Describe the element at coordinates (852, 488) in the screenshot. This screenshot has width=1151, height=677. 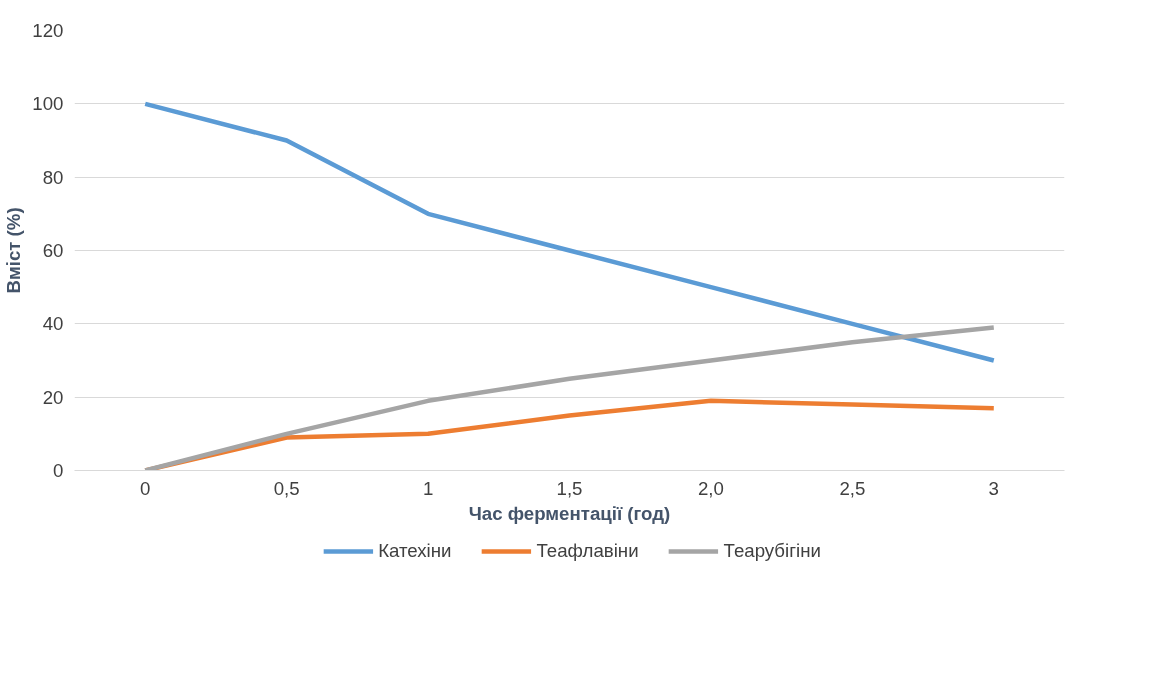
I see `x-tick-label: 2,5` at that location.